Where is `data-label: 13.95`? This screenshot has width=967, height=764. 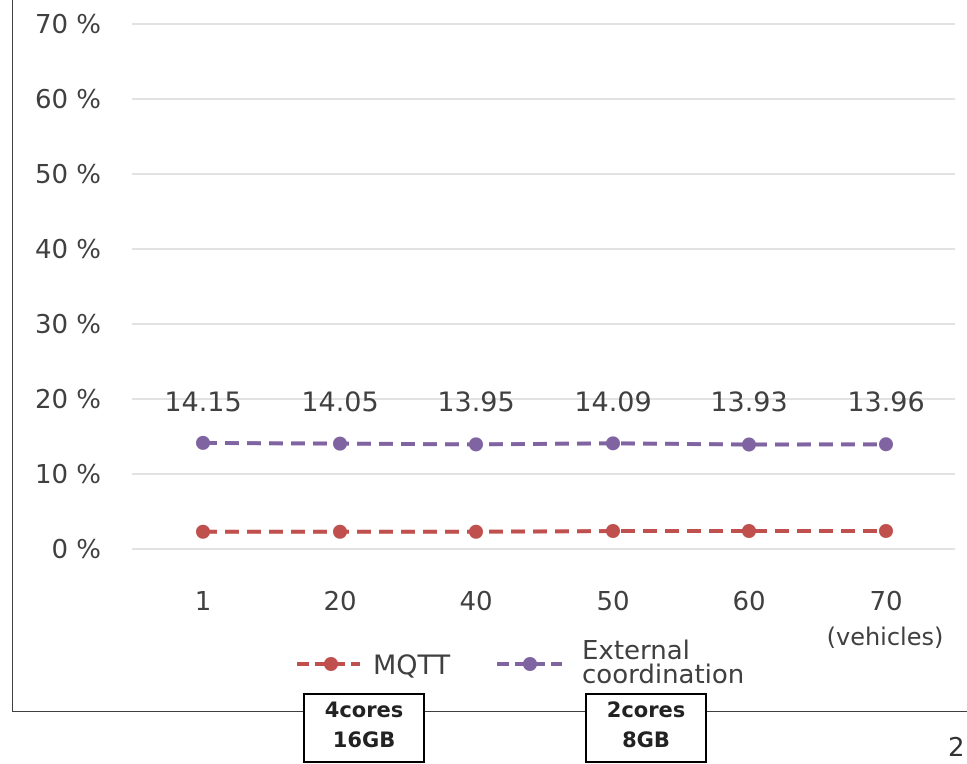
data-label: 13.95 is located at coordinates (475, 402).